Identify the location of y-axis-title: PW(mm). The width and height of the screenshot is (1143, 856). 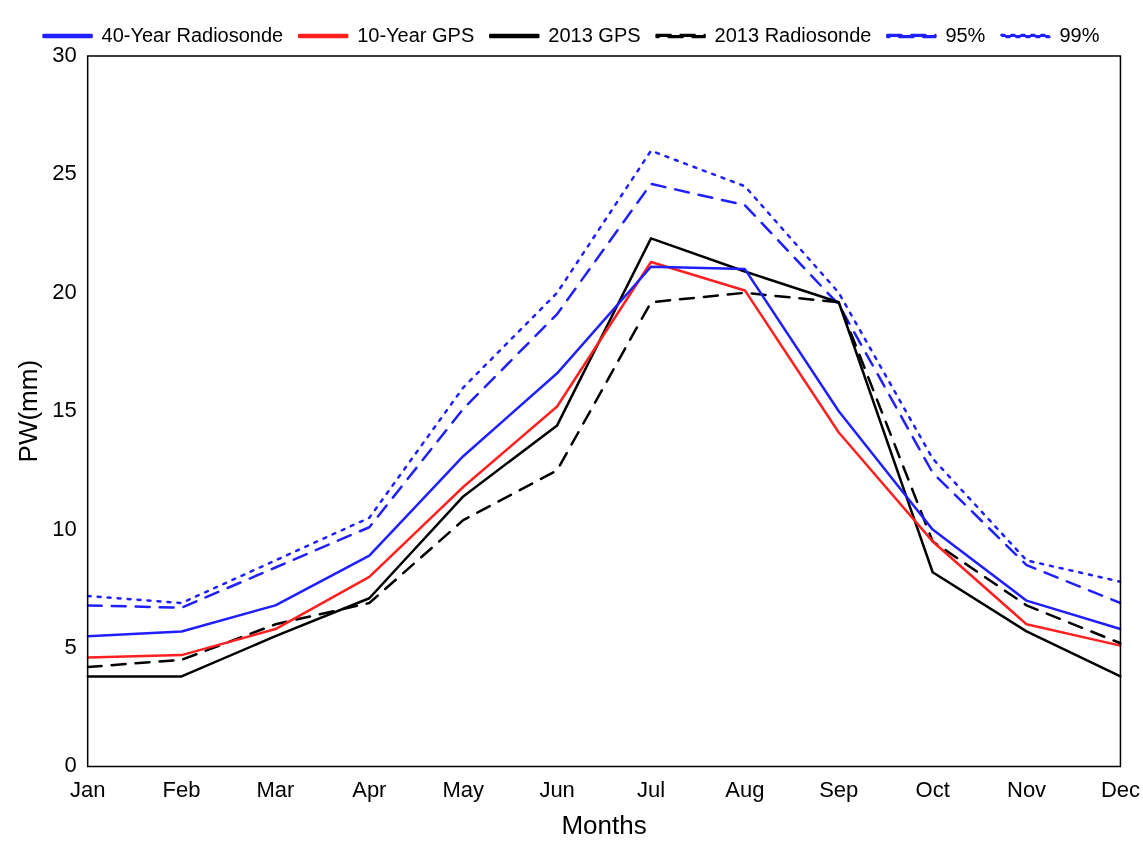
(27, 411).